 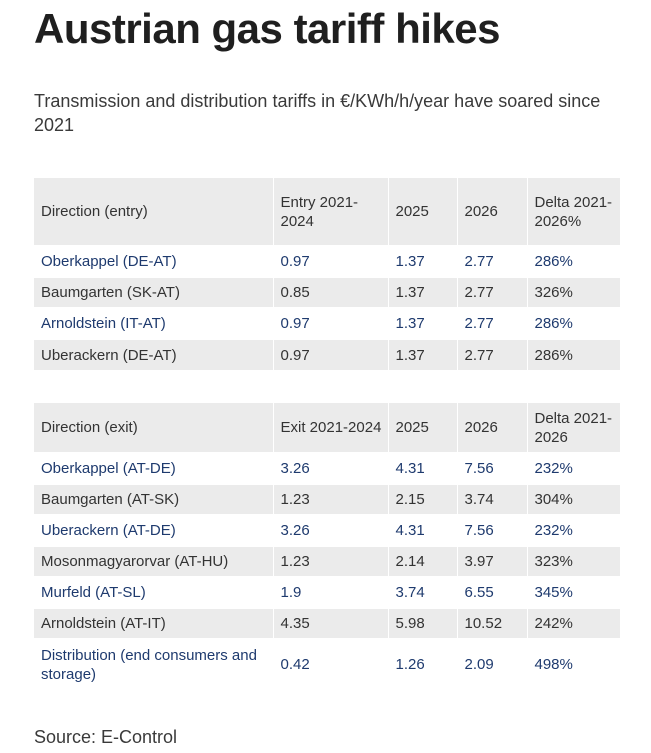 I want to click on table-cell: 2.15, so click(x=422, y=499).